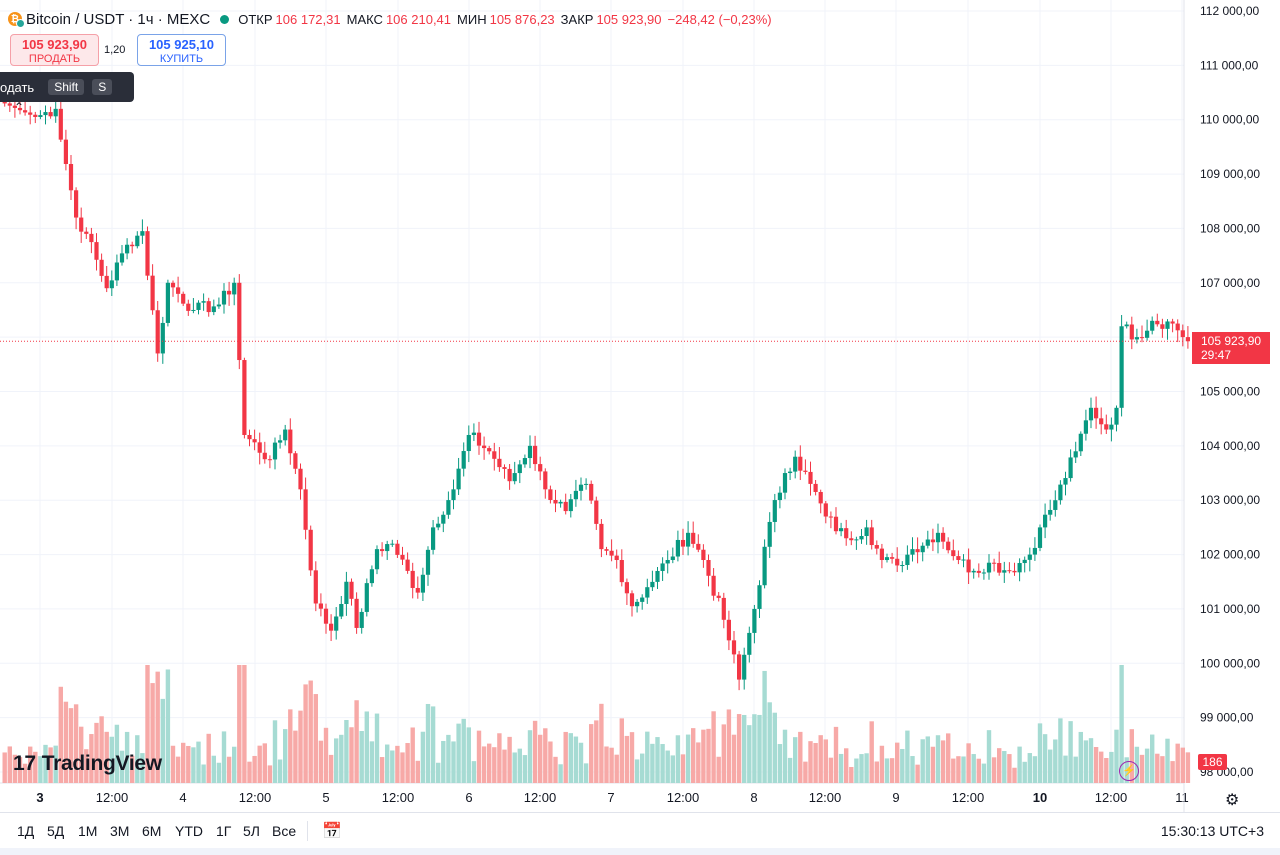 This screenshot has width=1280, height=855. Describe the element at coordinates (1232, 800) in the screenshot. I see `settings-gear-icon: ⚙` at that location.